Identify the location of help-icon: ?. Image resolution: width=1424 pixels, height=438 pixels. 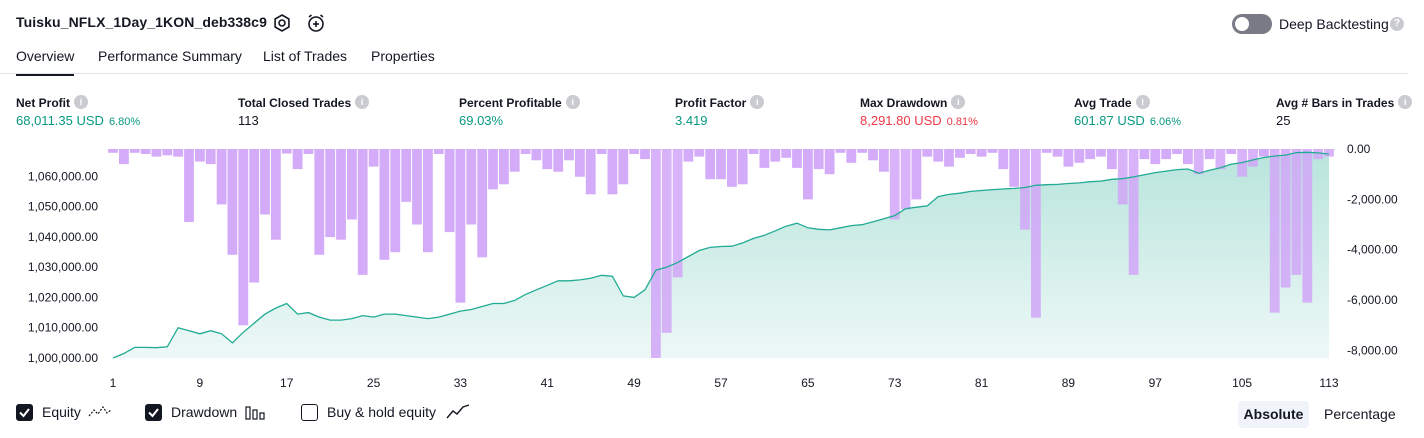
(1397, 24).